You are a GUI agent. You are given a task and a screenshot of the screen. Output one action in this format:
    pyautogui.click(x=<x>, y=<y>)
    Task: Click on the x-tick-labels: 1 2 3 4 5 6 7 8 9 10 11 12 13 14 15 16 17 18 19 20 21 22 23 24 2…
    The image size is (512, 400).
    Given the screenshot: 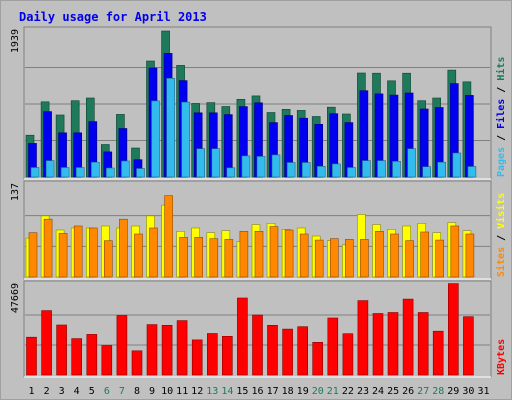 What is the action you would take?
    pyautogui.click(x=258, y=391)
    